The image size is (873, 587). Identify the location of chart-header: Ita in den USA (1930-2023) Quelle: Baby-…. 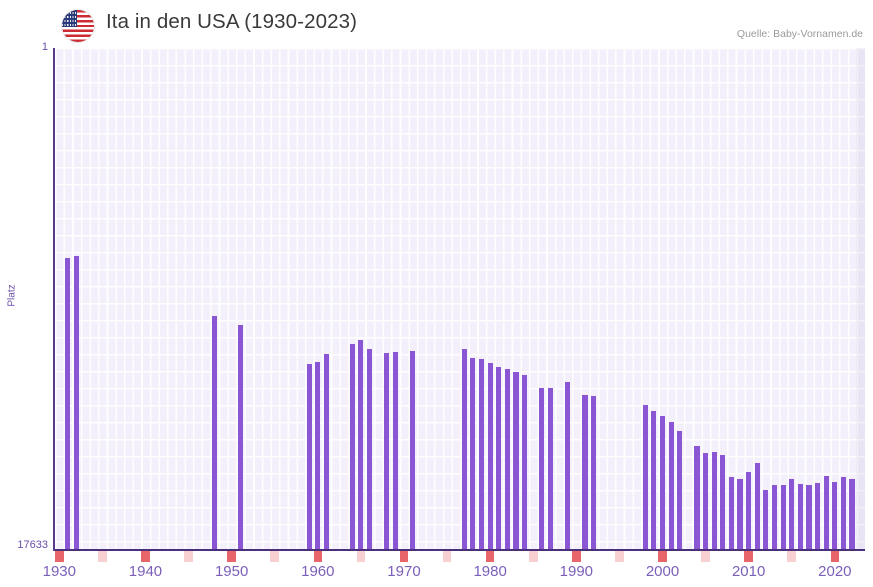
(436, 24).